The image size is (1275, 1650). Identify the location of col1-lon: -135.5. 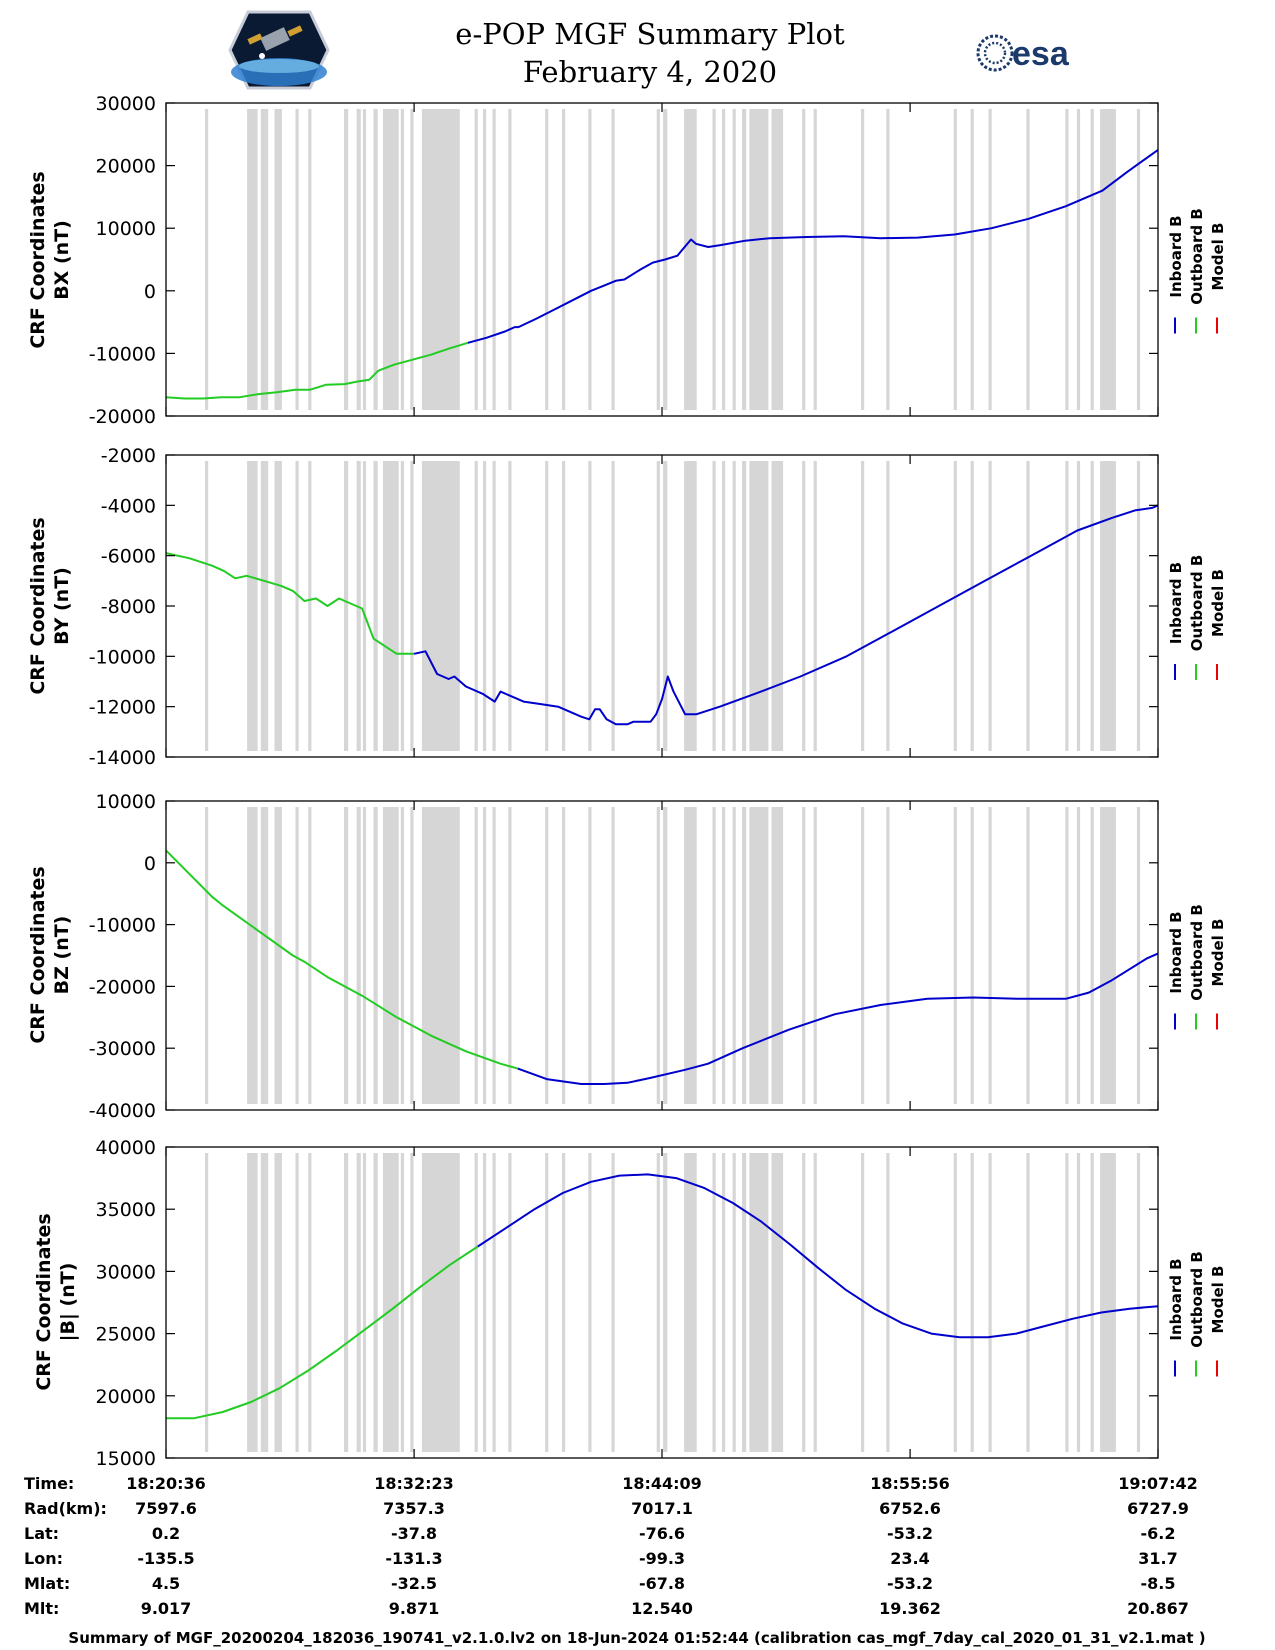
(165, 1558).